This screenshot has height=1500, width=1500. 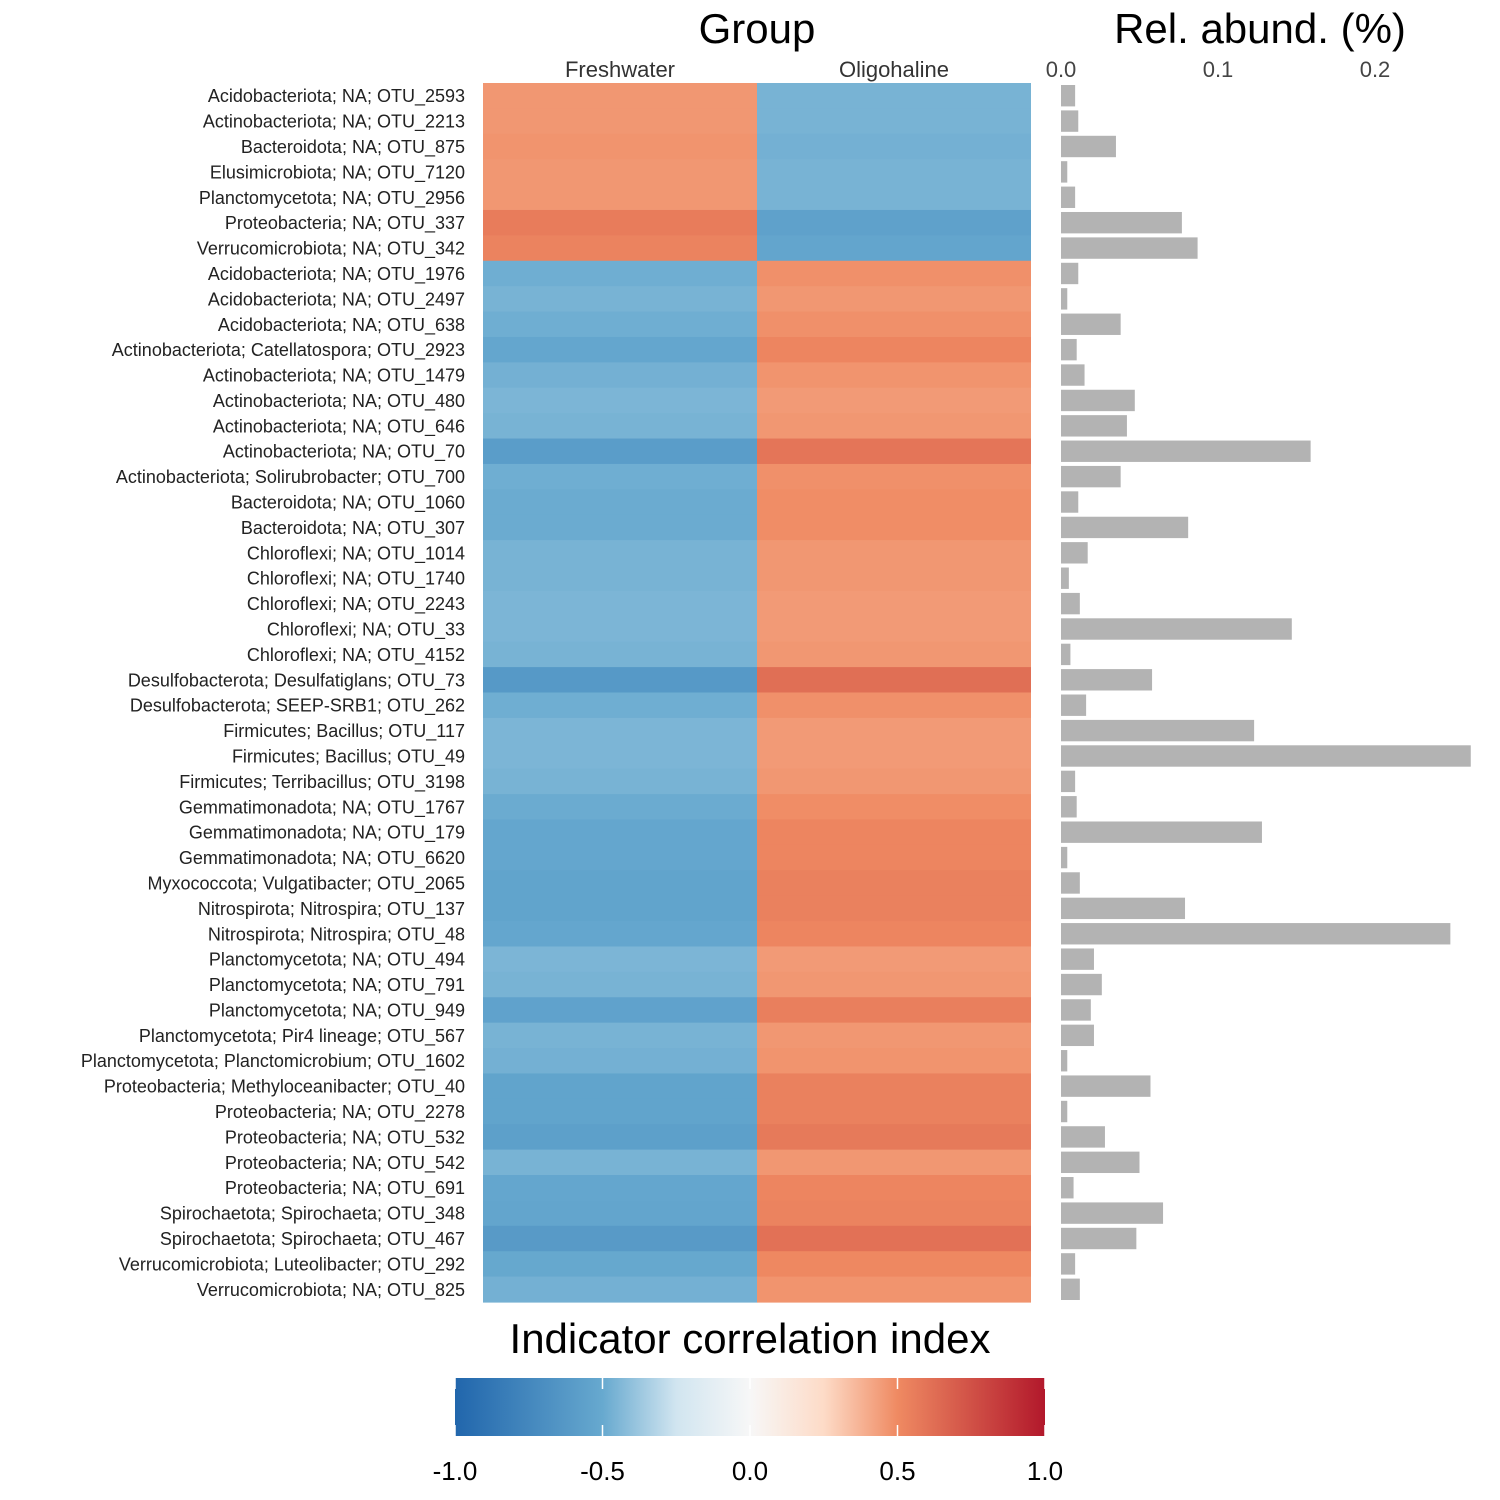 I want to click on group-title: Group, so click(x=757, y=28).